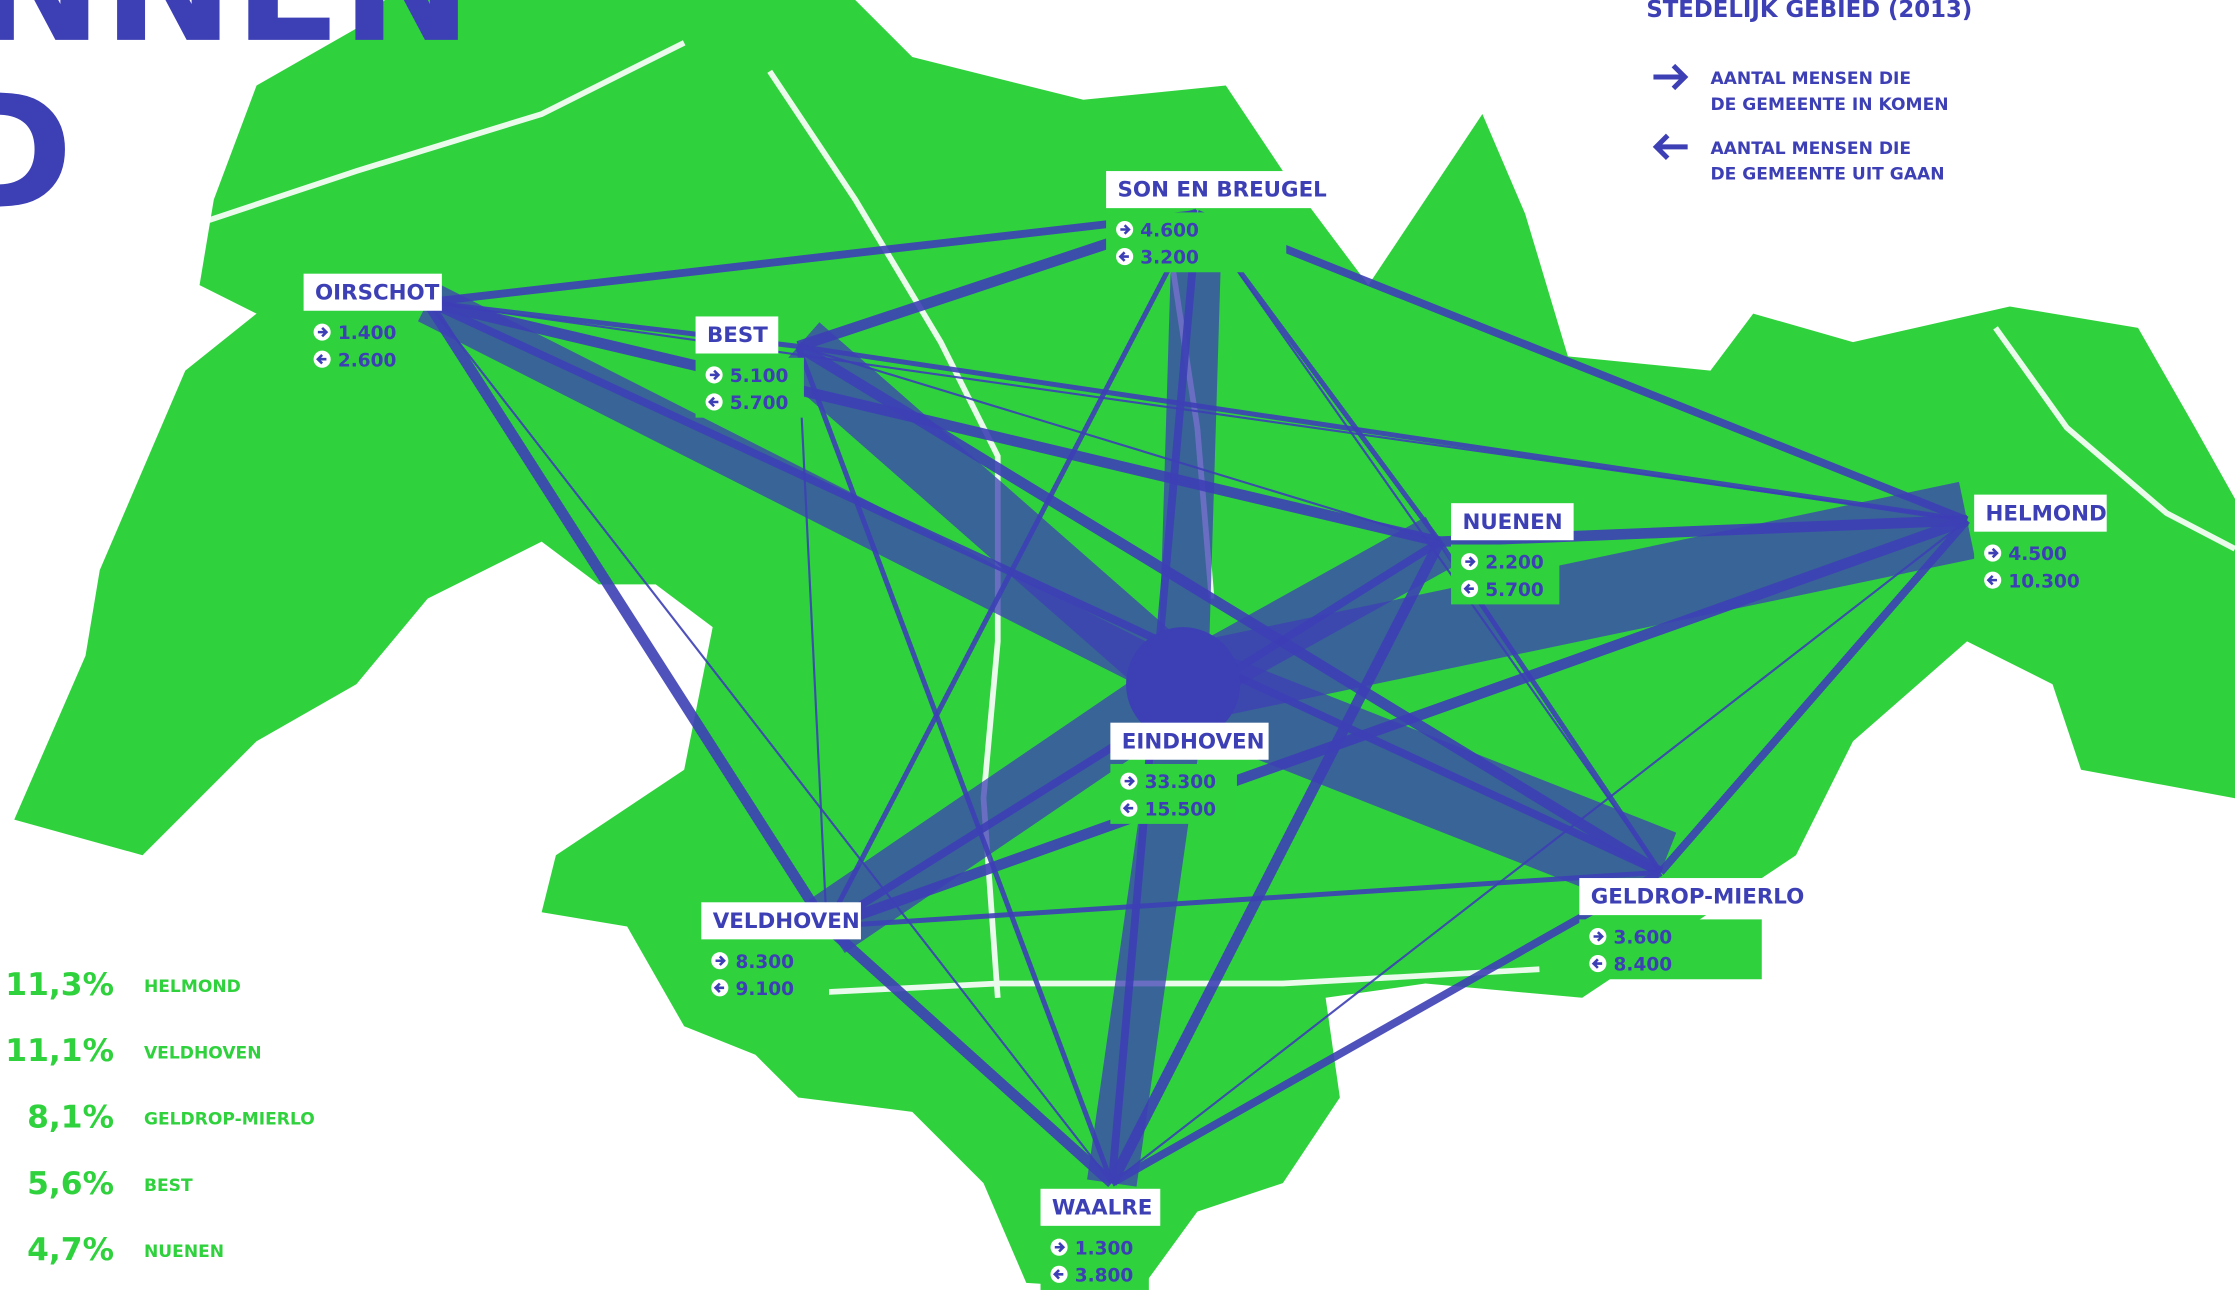 Image resolution: width=2235 pixels, height=1290 pixels. Describe the element at coordinates (1104, 1248) in the screenshot. I see `node-in: 1.300` at that location.